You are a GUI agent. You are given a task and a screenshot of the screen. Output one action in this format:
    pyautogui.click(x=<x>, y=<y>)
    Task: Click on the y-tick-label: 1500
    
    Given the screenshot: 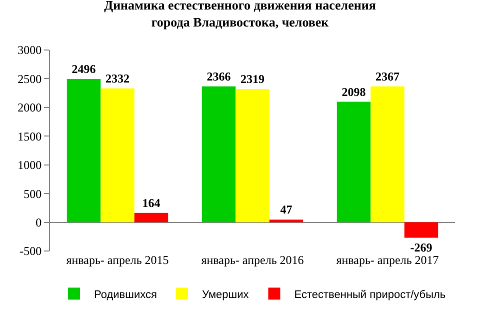 What is the action you would take?
    pyautogui.click(x=30, y=136)
    